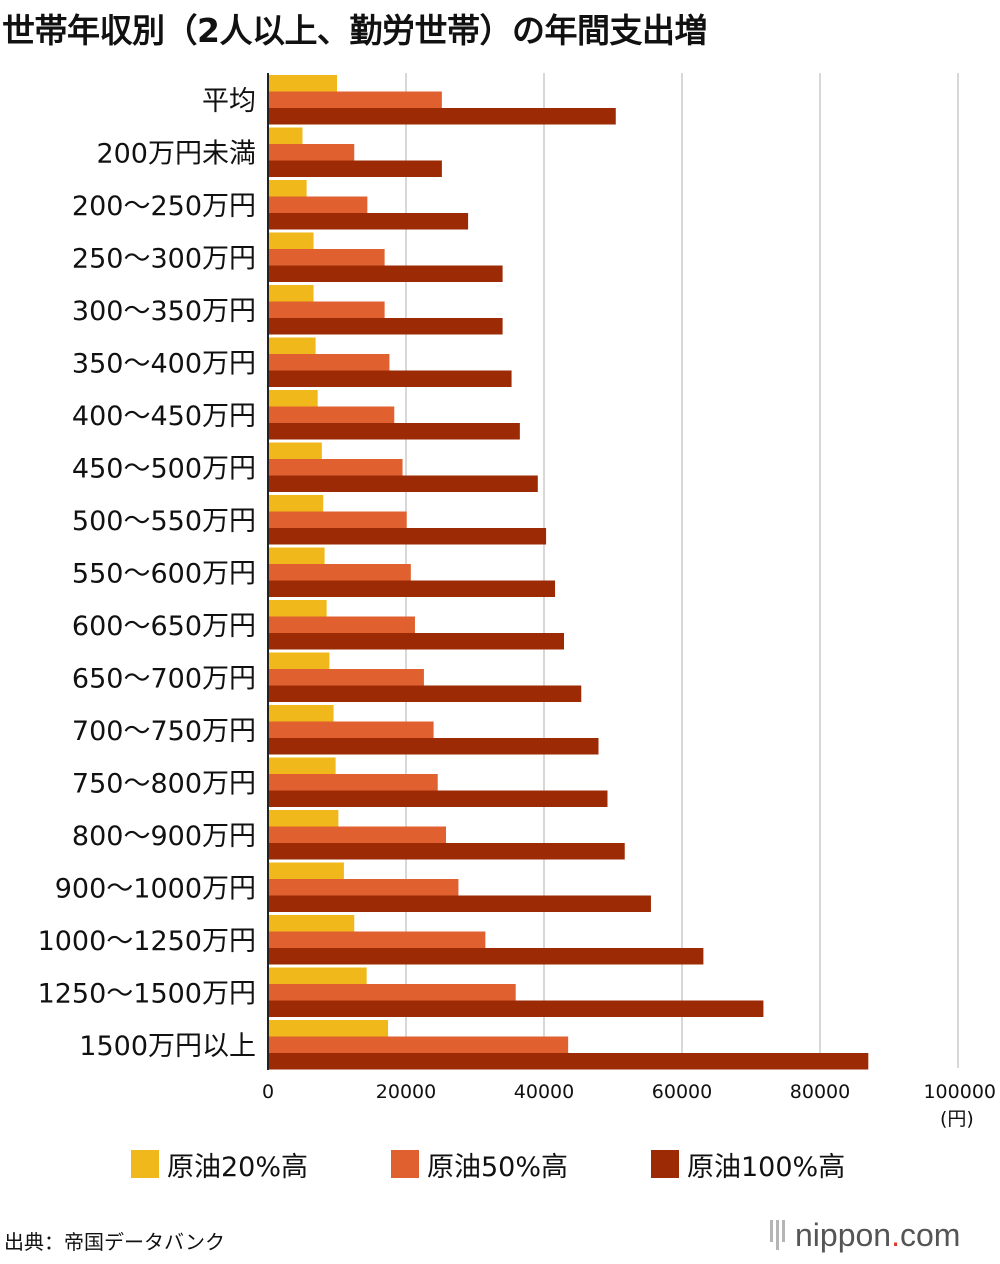 The height and width of the screenshot is (1264, 1000). Describe the element at coordinates (629, 1092) in the screenshot. I see `x-tick-labels: 0 20000 40000 60000 80000 100000` at that location.